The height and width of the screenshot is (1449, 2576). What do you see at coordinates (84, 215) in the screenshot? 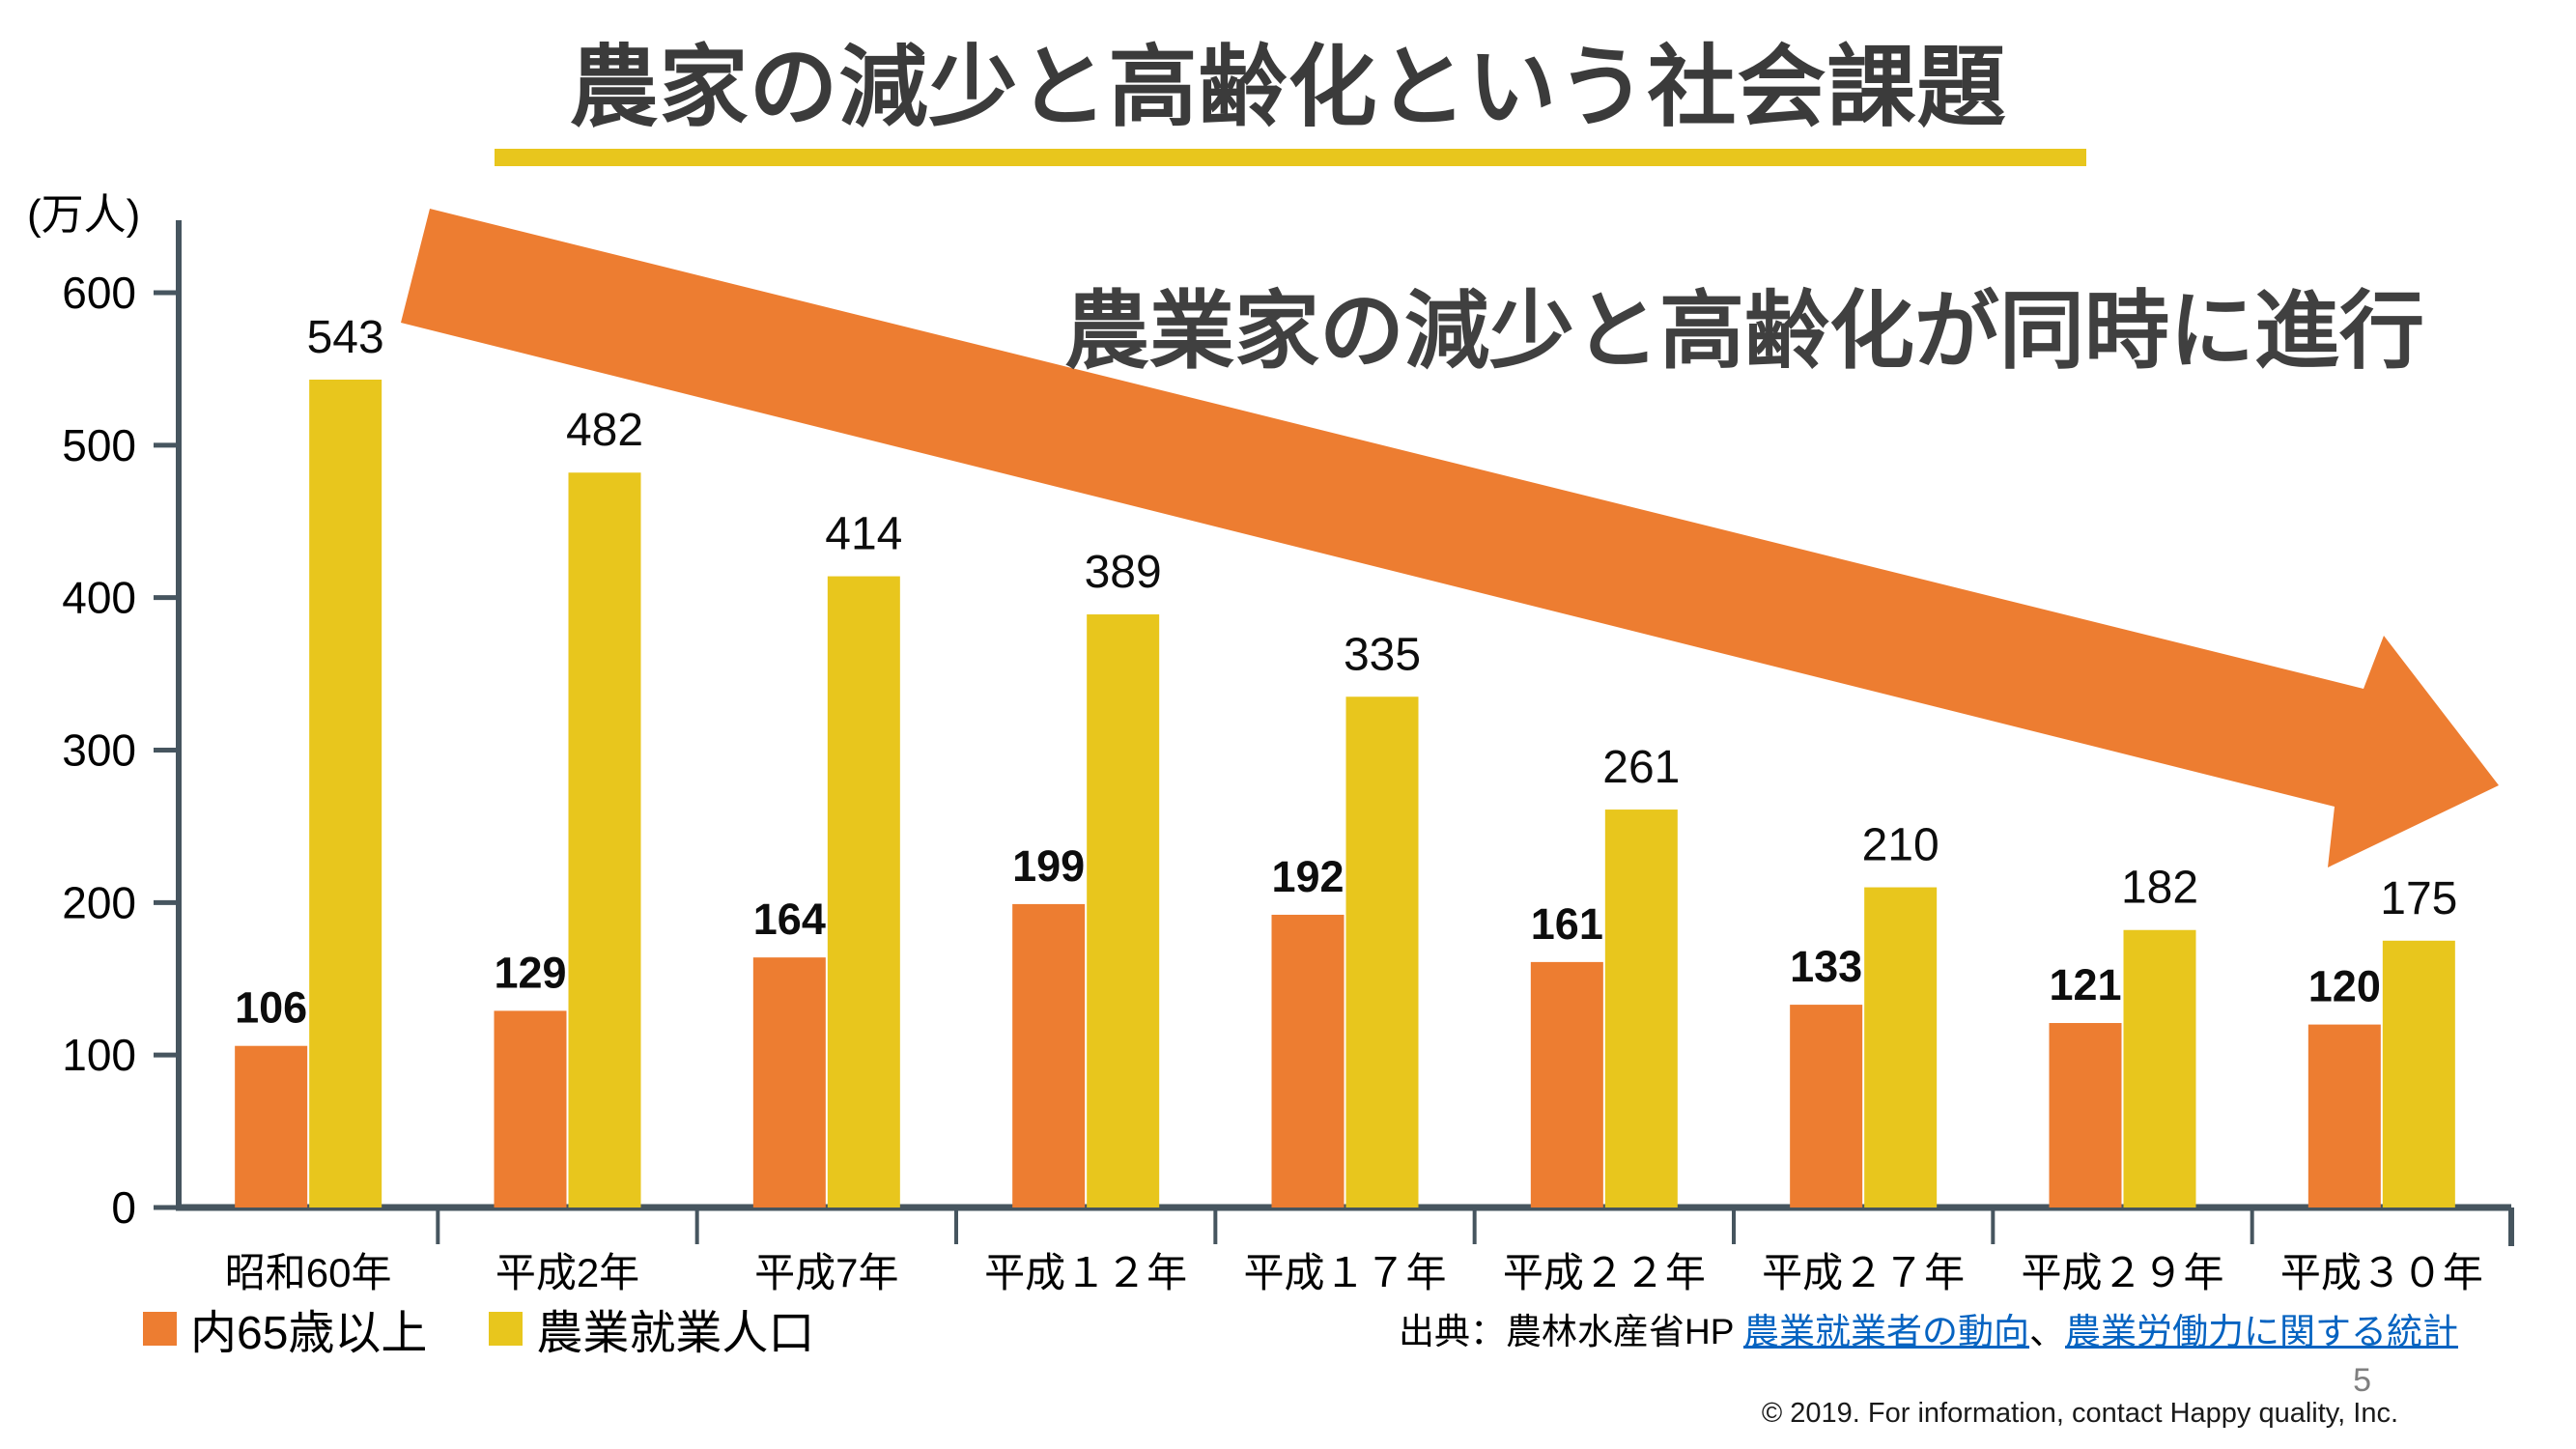
I see `y-axis-unit-label: (万人)` at bounding box center [84, 215].